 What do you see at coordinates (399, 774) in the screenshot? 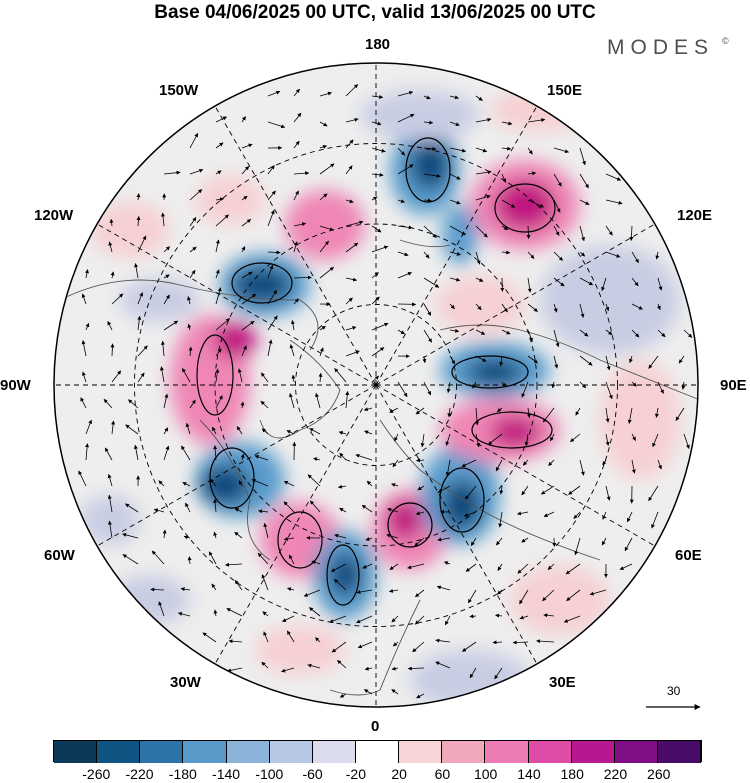
I see `colorbar-tick-label: 20` at bounding box center [399, 774].